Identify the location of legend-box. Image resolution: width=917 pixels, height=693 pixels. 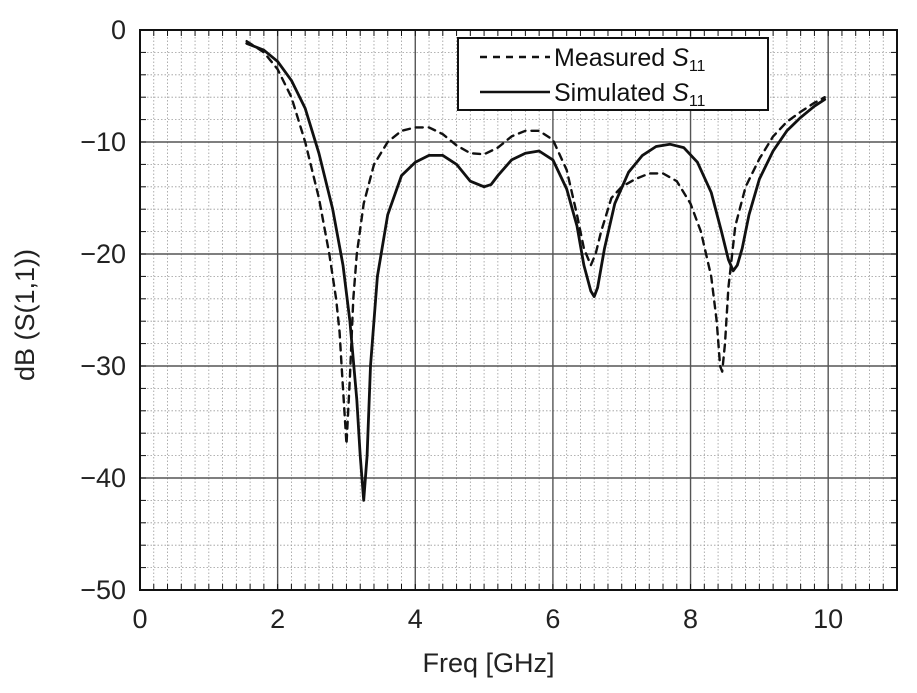
(613, 74).